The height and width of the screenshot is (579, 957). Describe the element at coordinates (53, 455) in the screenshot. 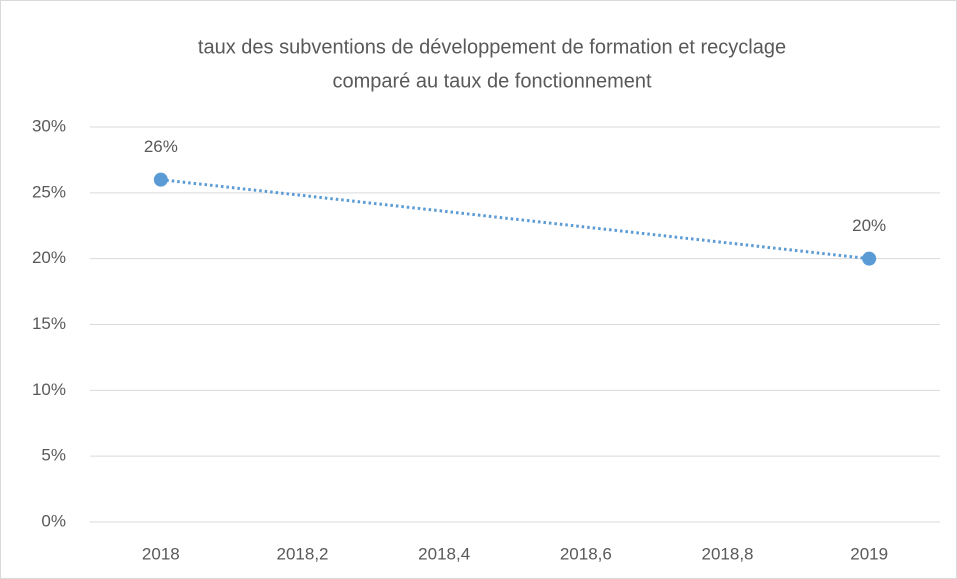

I see `y-tick-label: 5%` at that location.